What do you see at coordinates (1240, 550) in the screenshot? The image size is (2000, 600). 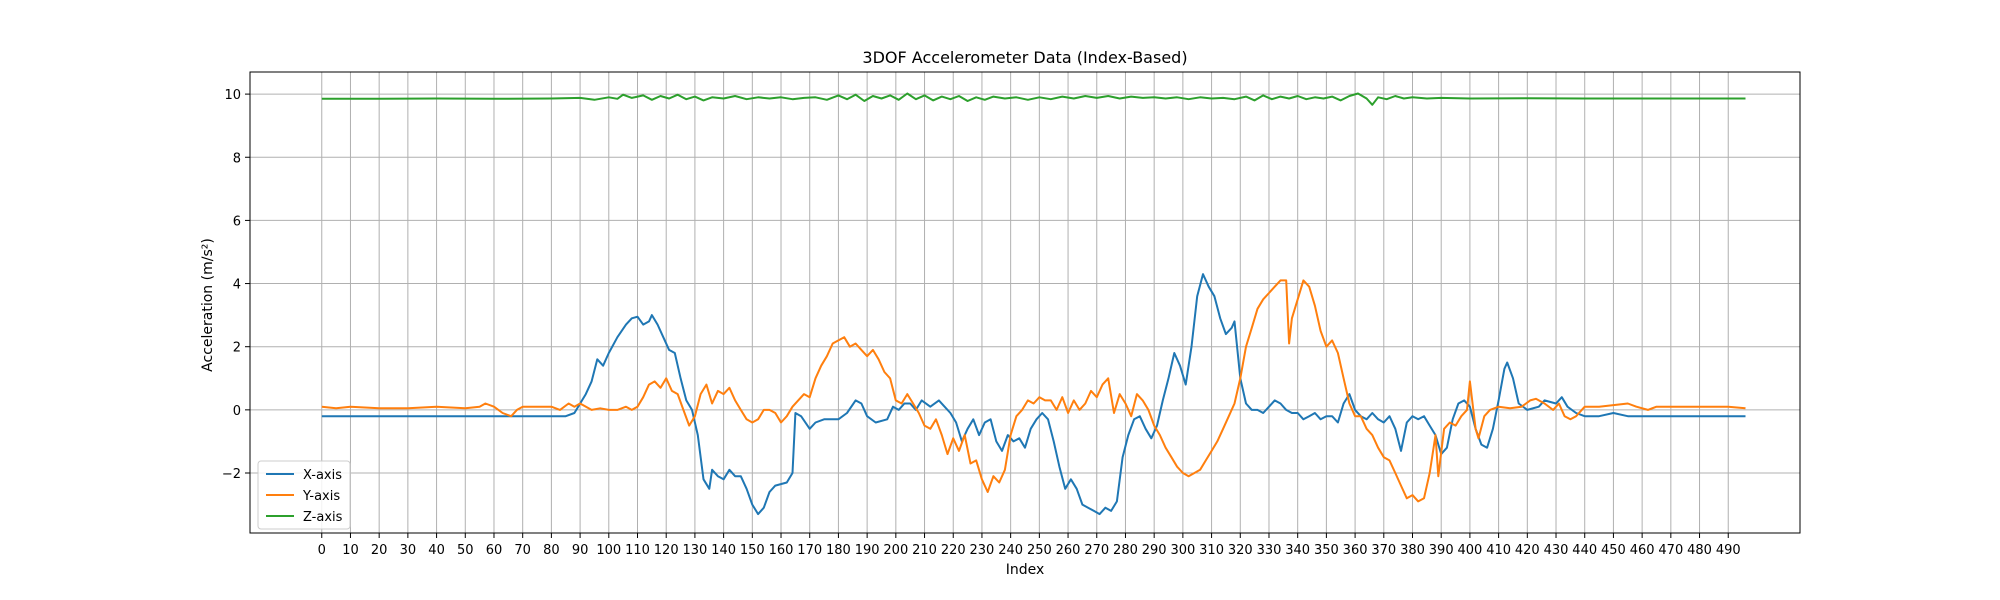 I see `x-tick-label: 320` at bounding box center [1240, 550].